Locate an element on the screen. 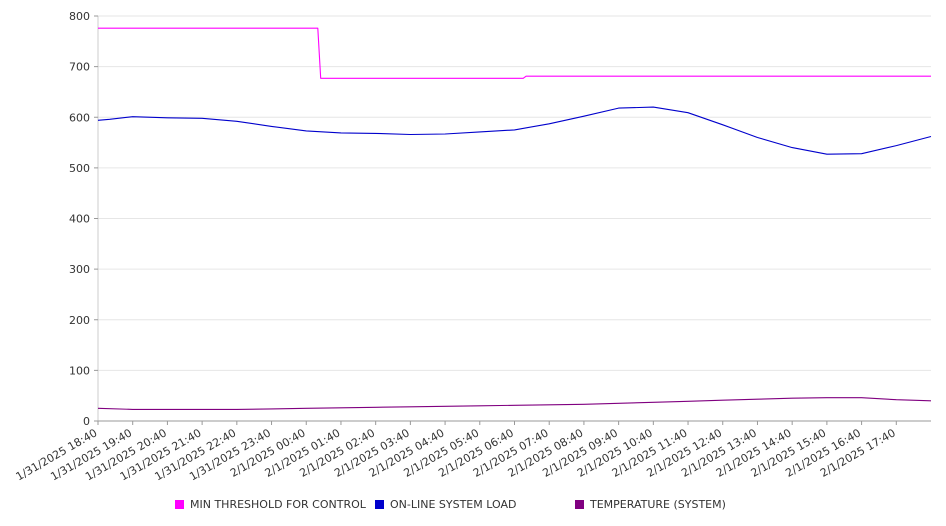 The image size is (946, 526). legend-label: TEMPERATURE (SYSTEM) is located at coordinates (658, 504).